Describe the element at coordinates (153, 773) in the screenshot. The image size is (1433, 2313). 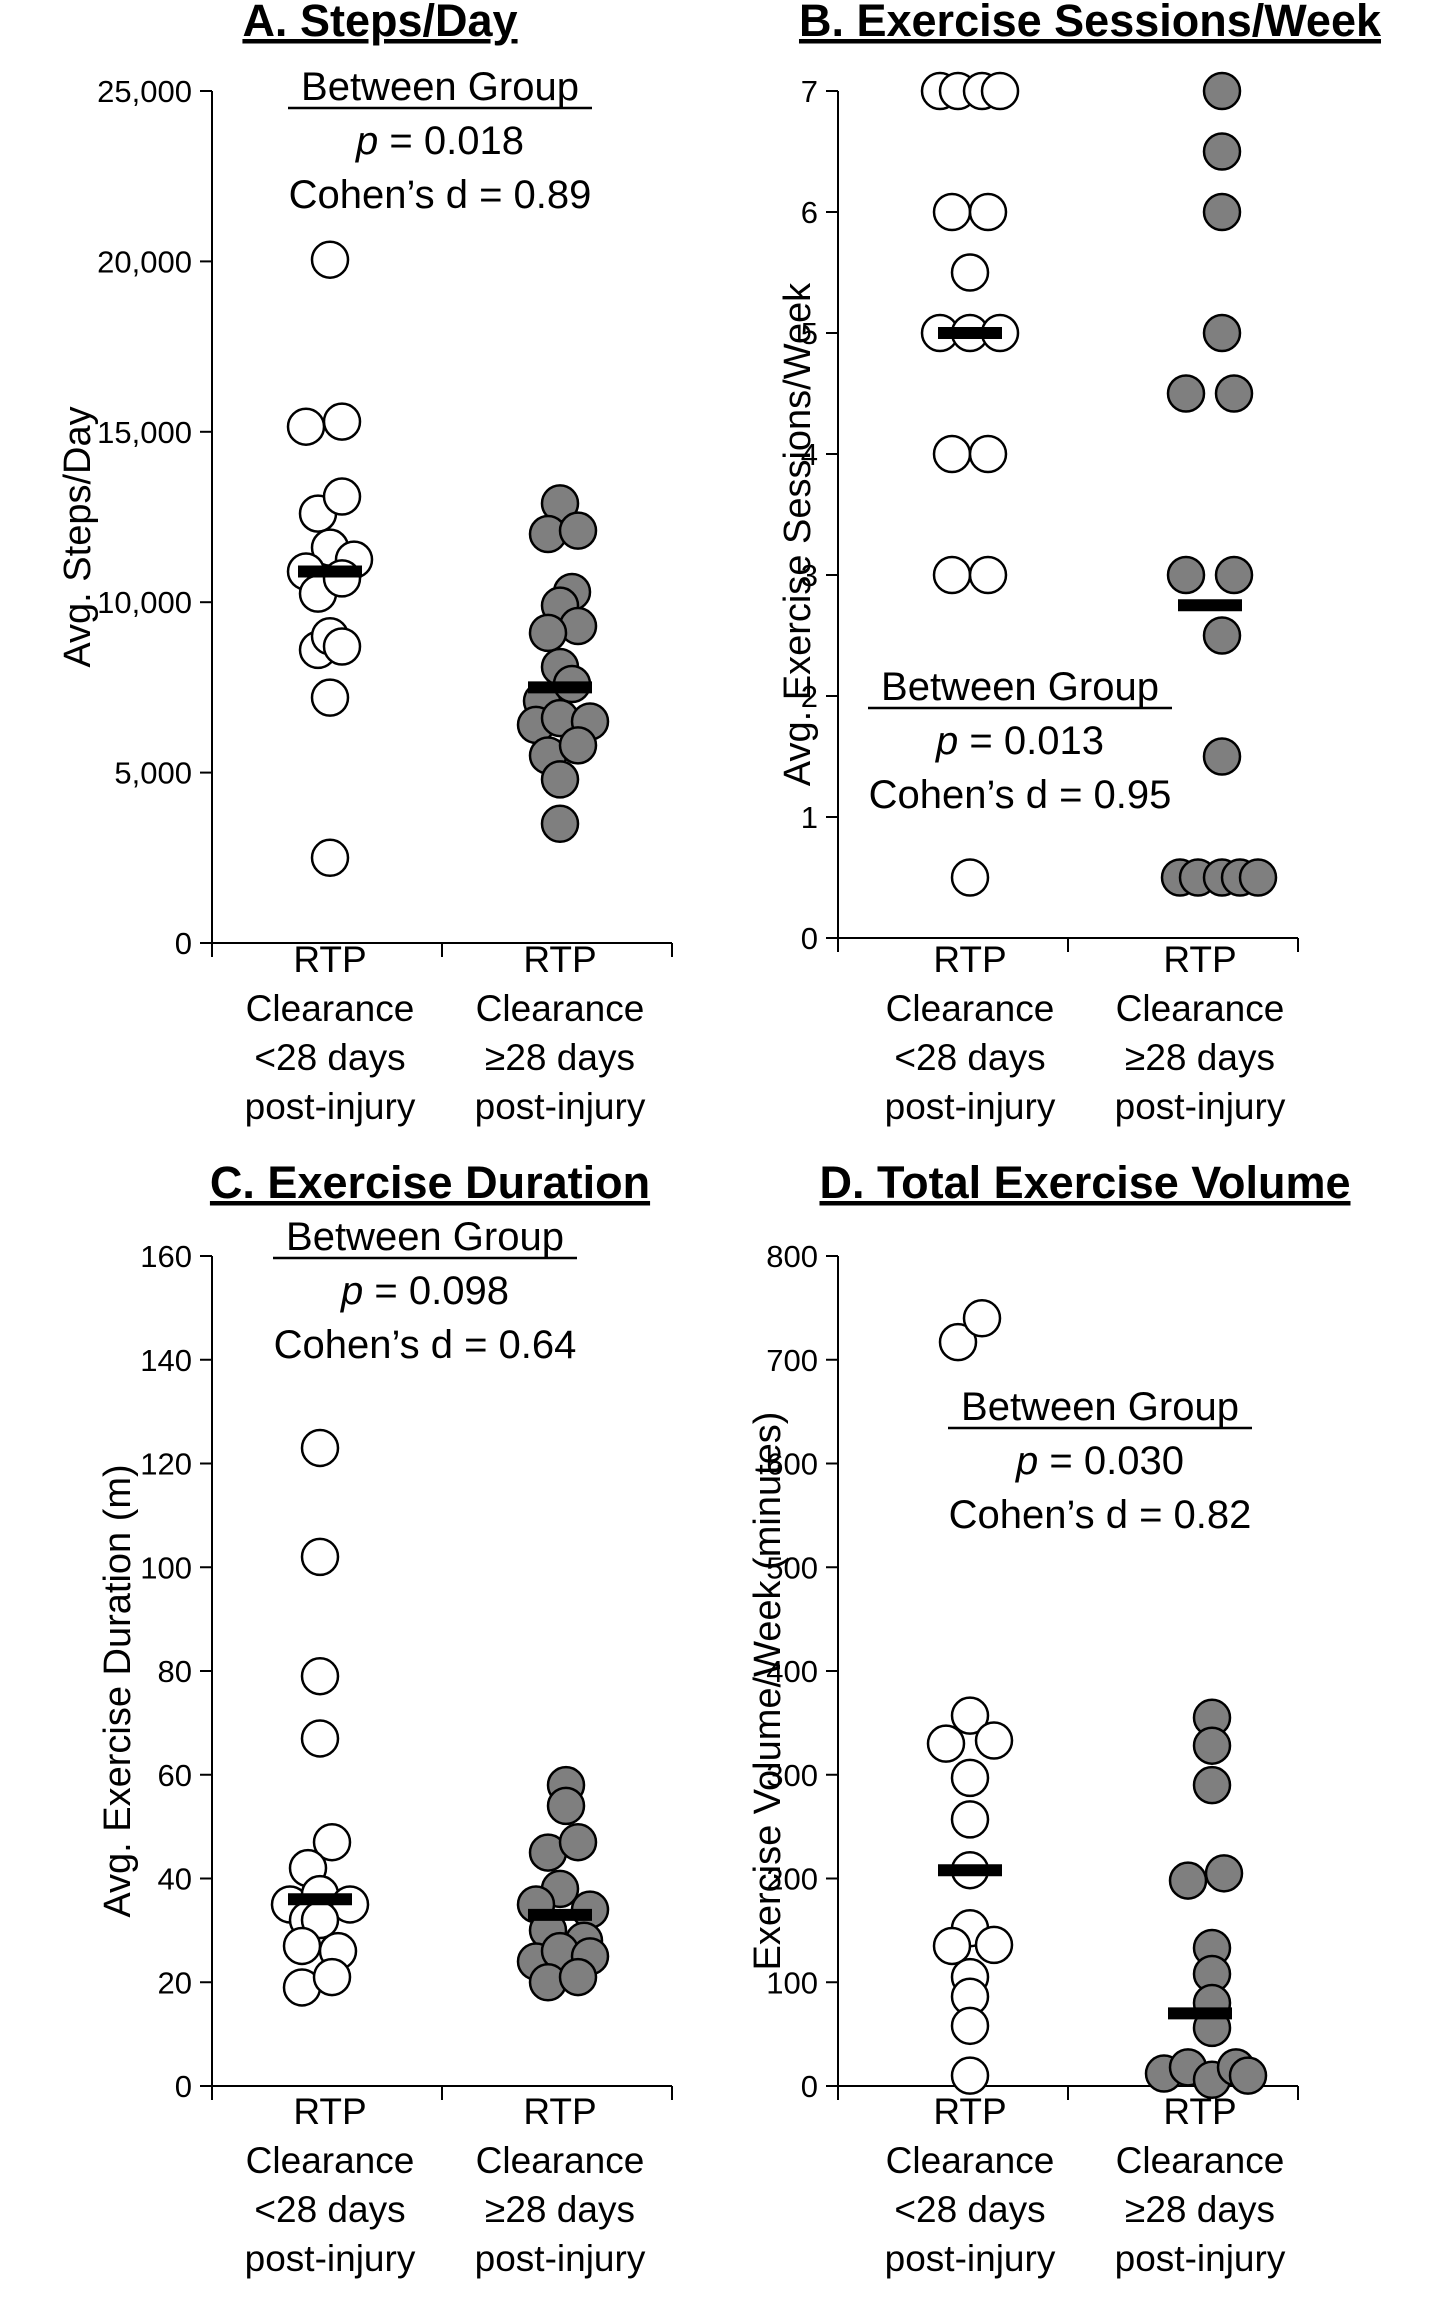
I see `y-tick-label: 5,000` at that location.